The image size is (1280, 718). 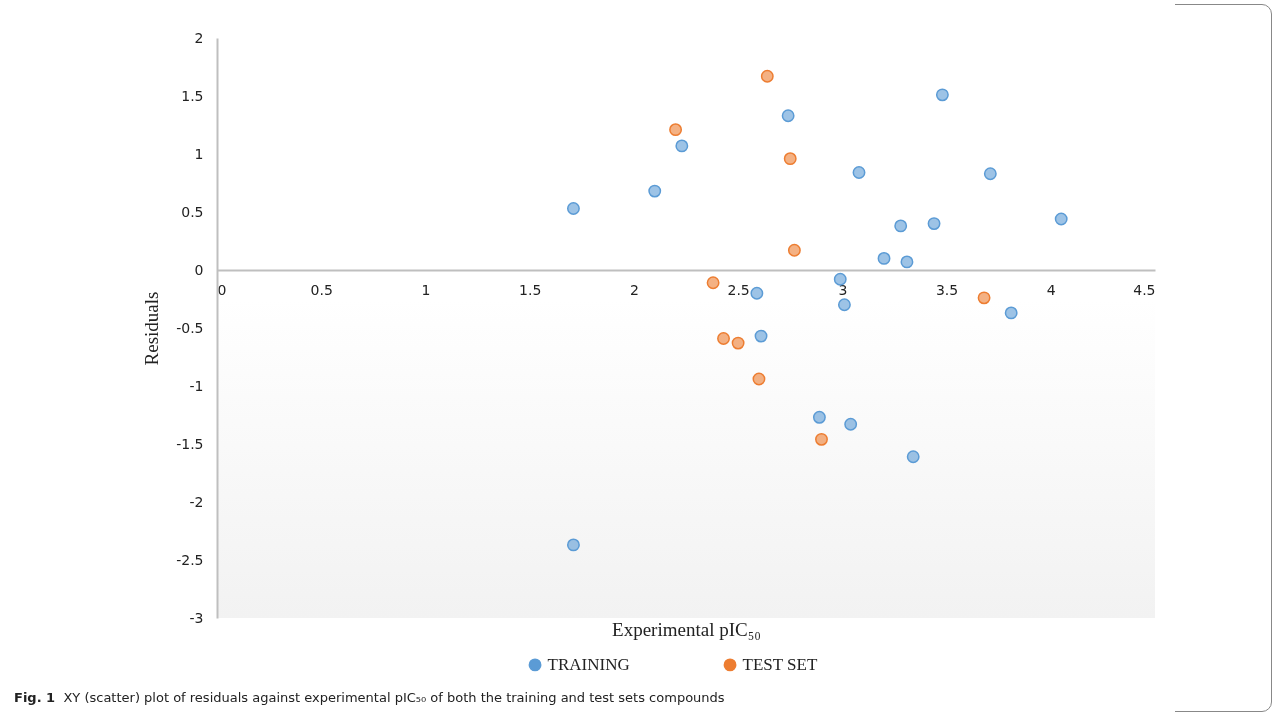 I want to click on legend-label: TEST SET, so click(x=780, y=664).